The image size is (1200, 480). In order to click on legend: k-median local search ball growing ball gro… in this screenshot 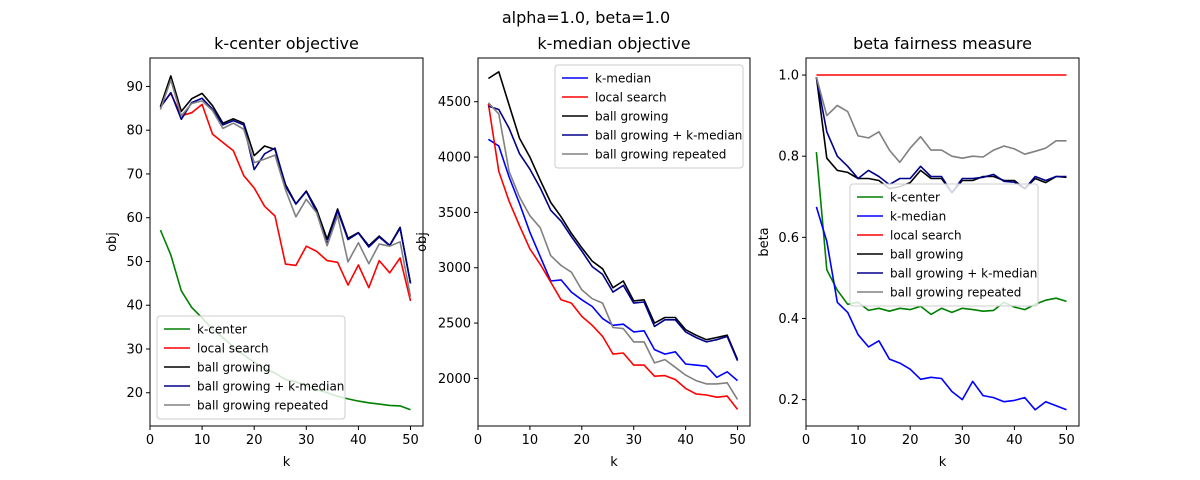, I will do `click(649, 116)`.